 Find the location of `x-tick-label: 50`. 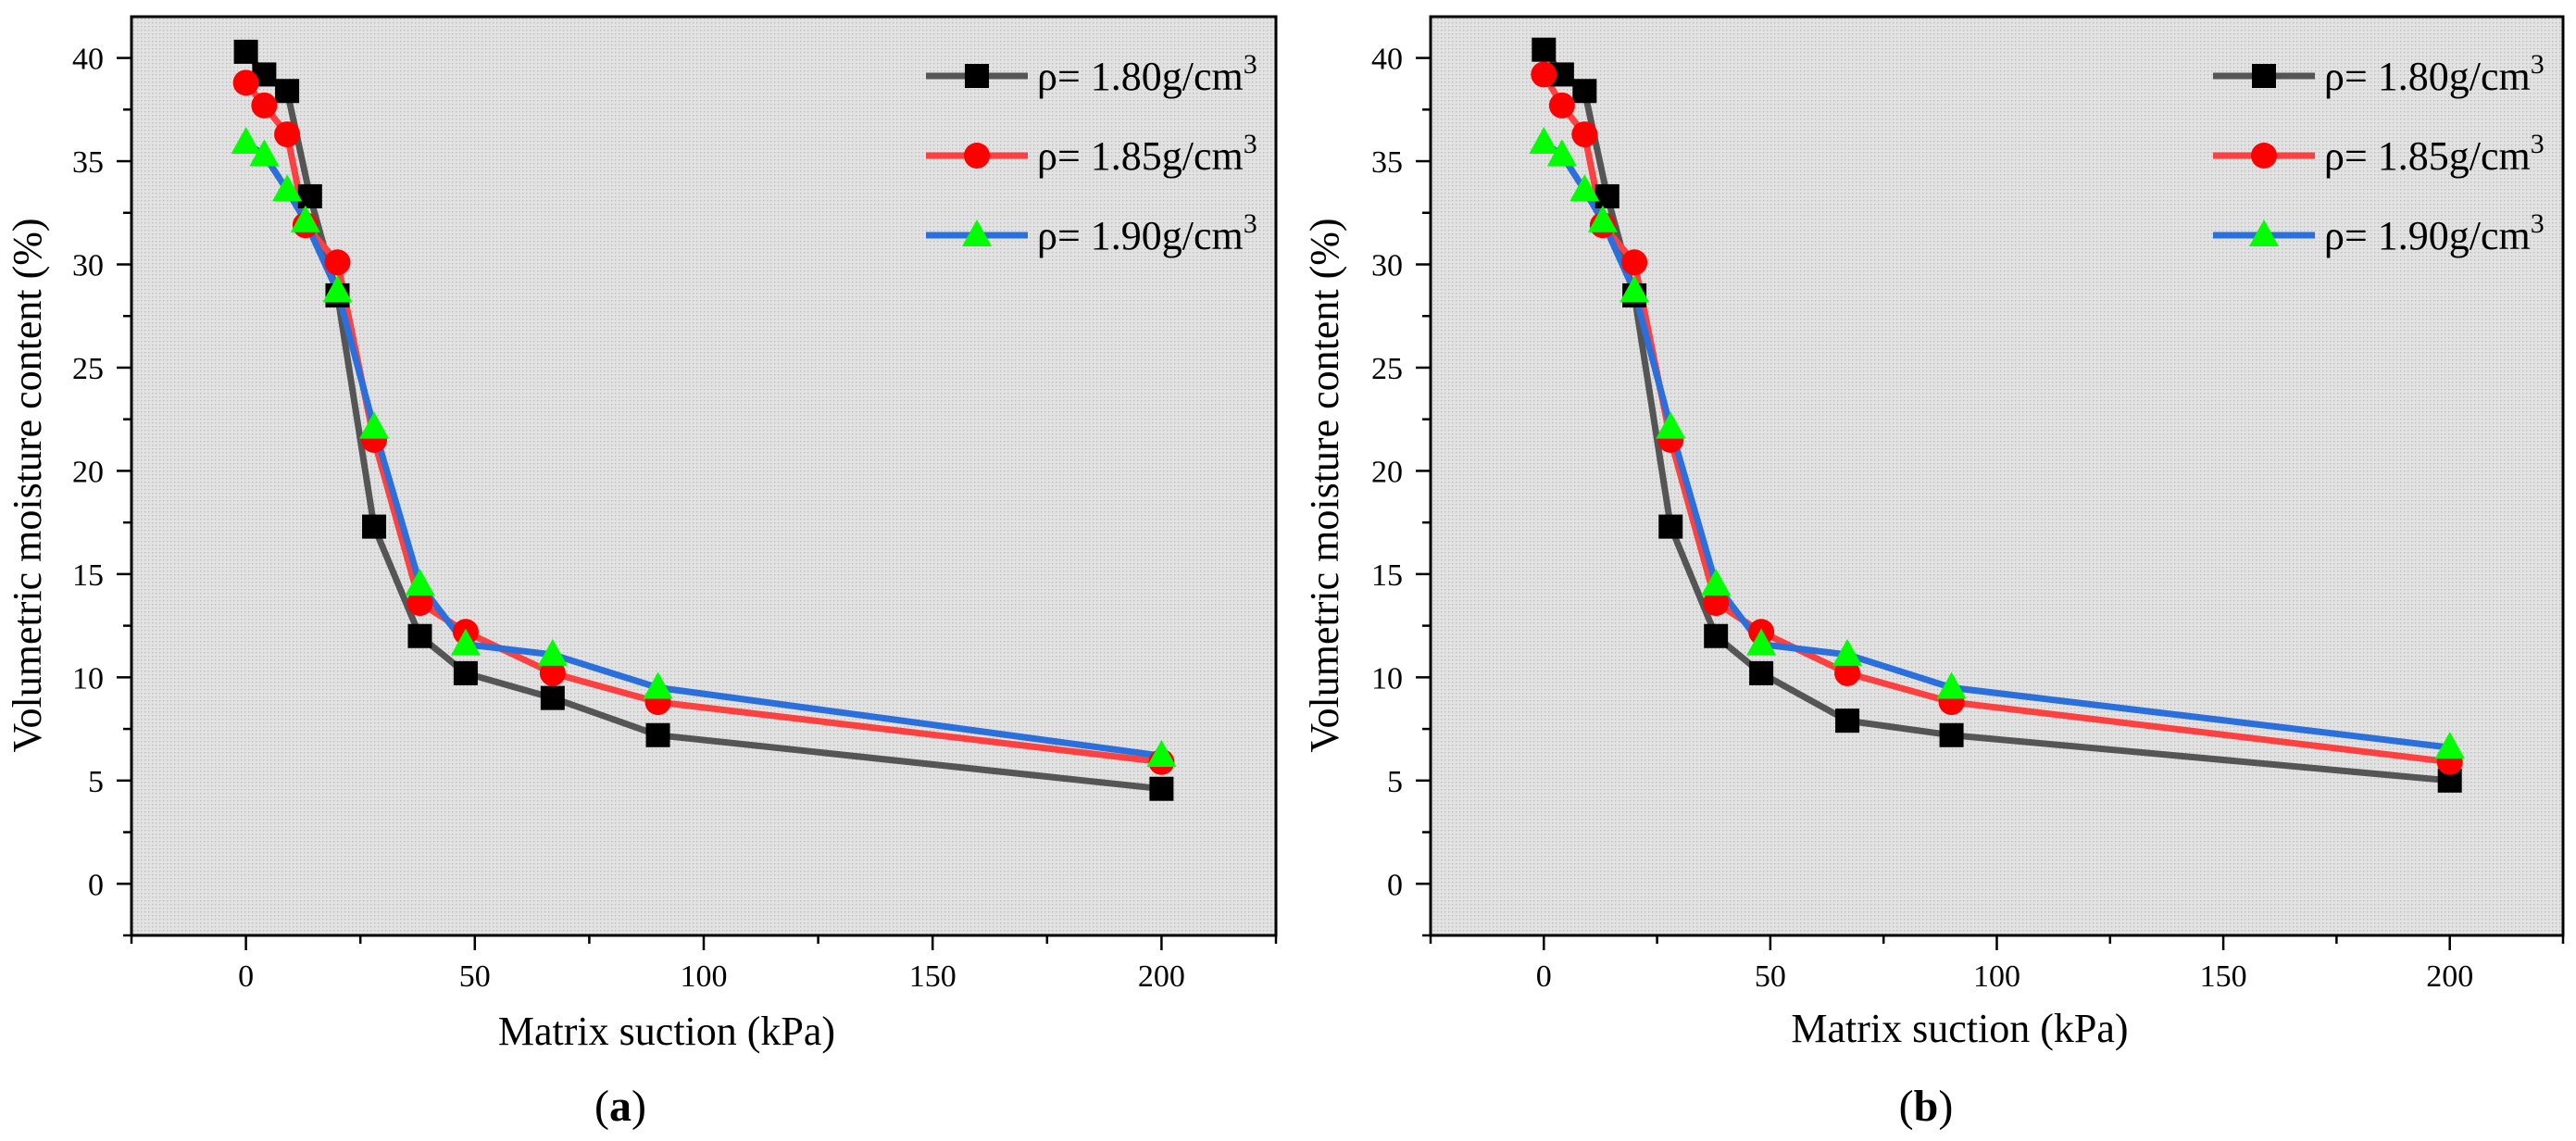

x-tick-label: 50 is located at coordinates (1771, 977).